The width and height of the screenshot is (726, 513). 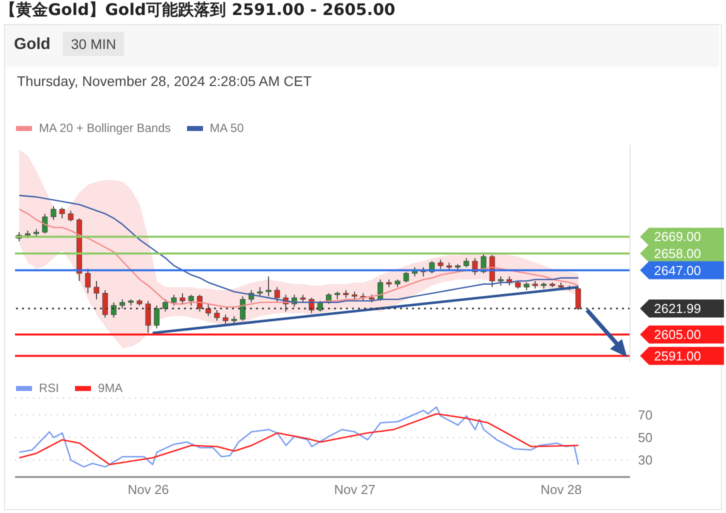 What do you see at coordinates (677, 236) in the screenshot?
I see `y-tick-label: 2669.00` at bounding box center [677, 236].